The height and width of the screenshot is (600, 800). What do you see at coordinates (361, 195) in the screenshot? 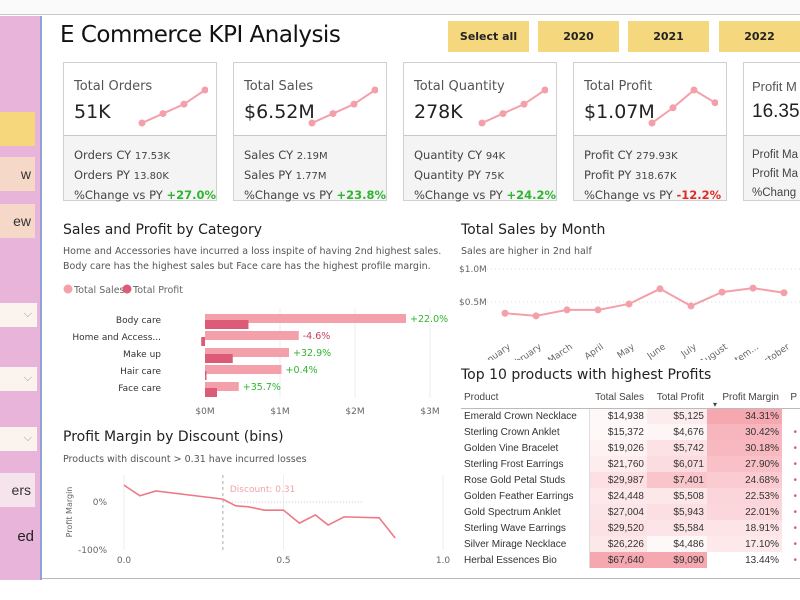
I see `kpi-change-value: +23.8%` at bounding box center [361, 195].